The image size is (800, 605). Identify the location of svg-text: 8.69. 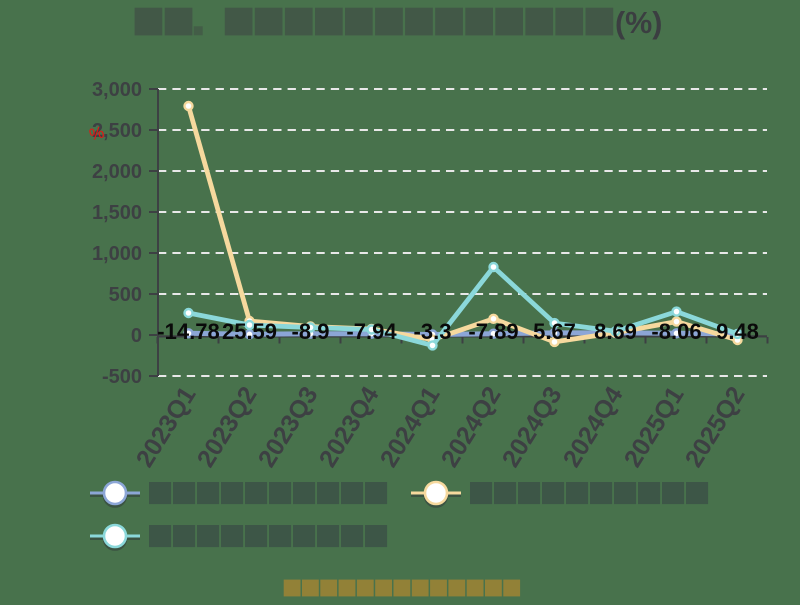
(615, 331).